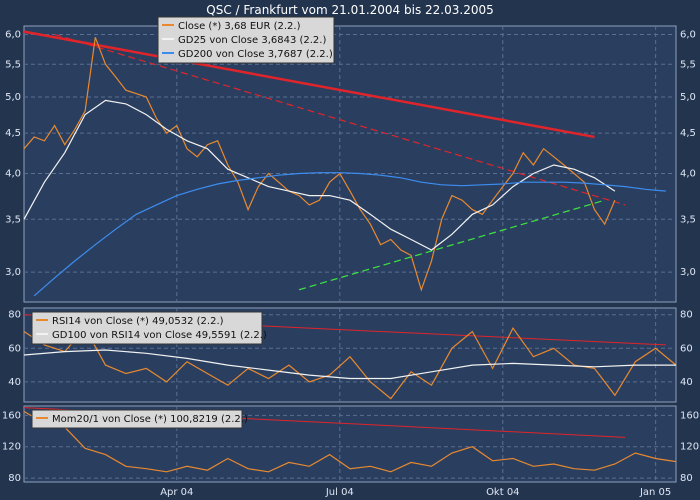  What do you see at coordinates (13, 174) in the screenshot?
I see `y-tick-label-left: 4,0` at bounding box center [13, 174].